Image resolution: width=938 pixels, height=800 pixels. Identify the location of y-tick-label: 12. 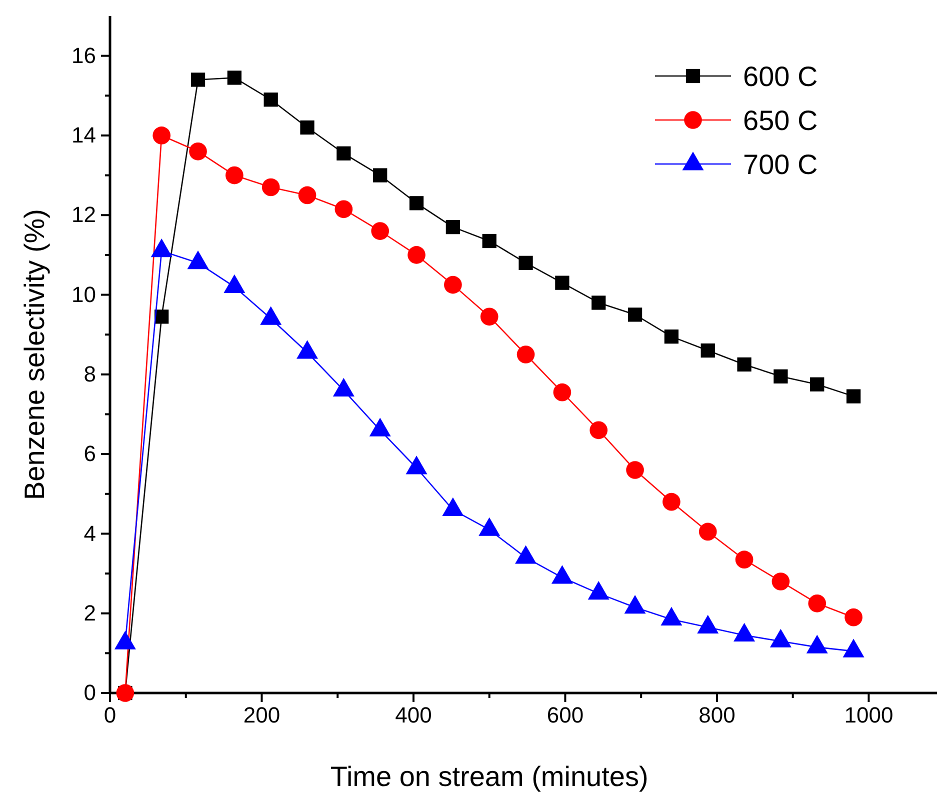
(84, 215).